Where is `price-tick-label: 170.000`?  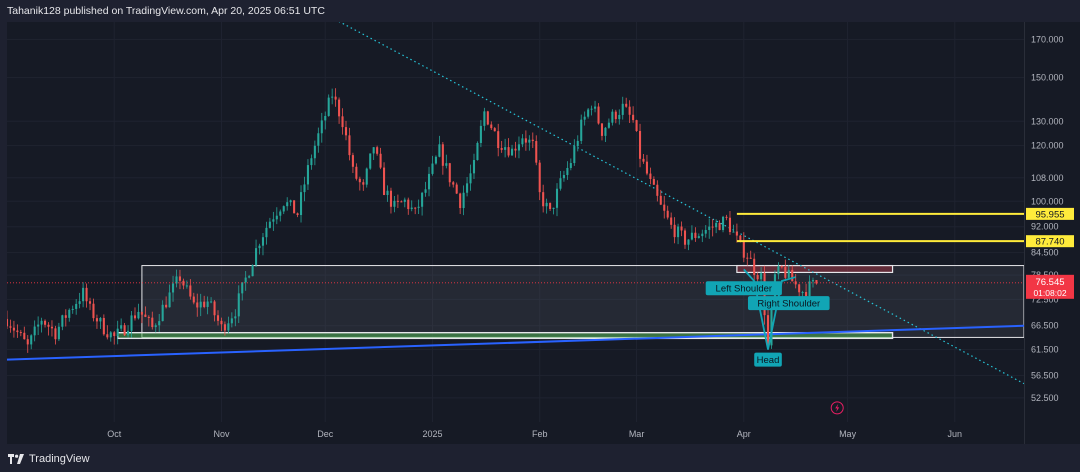 price-tick-label: 170.000 is located at coordinates (1047, 39).